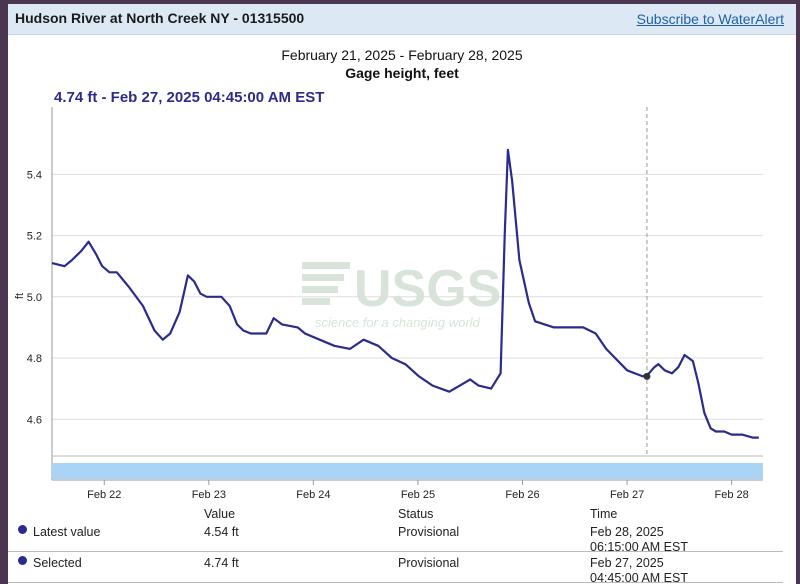 Image resolution: width=800 pixels, height=584 pixels. I want to click on row-value: 4.54 ft, so click(221, 532).